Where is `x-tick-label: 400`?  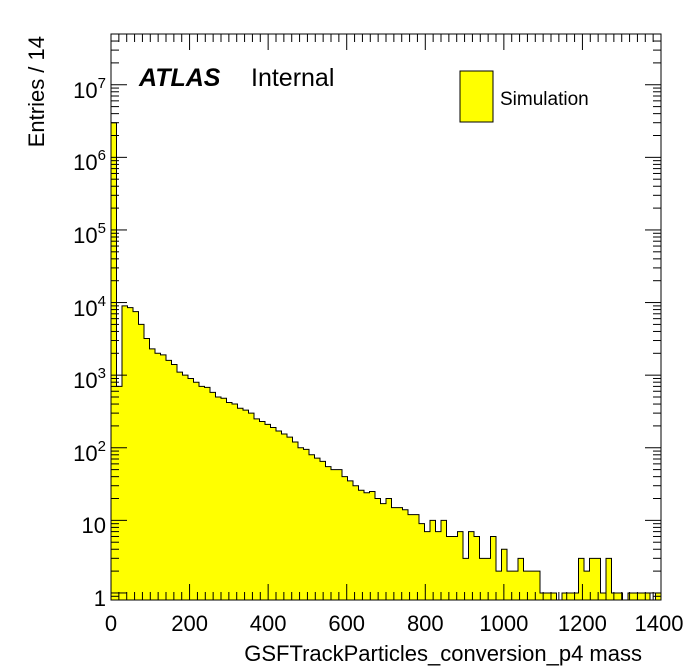
x-tick-label: 400 is located at coordinates (268, 623).